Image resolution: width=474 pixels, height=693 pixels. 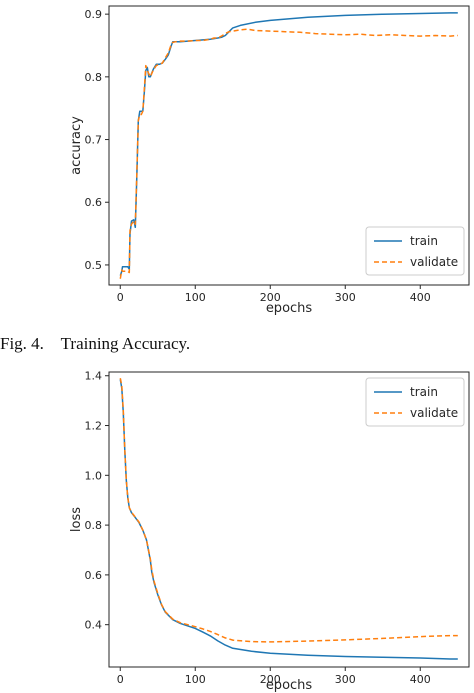 I want to click on accuracy-xtick-label: 400, so click(x=420, y=297).